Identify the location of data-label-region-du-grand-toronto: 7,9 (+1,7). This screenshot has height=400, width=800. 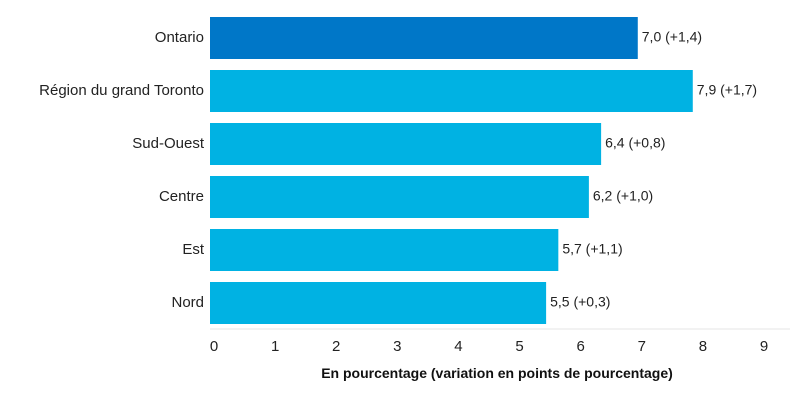
(727, 90).